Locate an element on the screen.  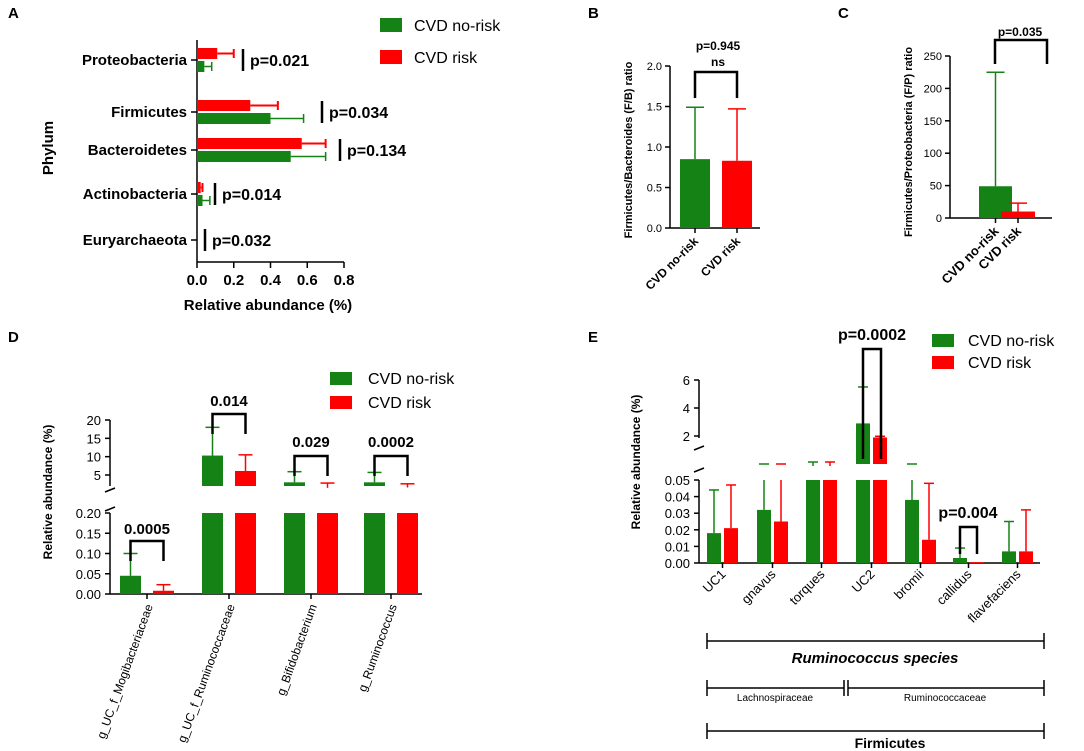
y-tick-label: 0.20 is located at coordinates (88, 513).